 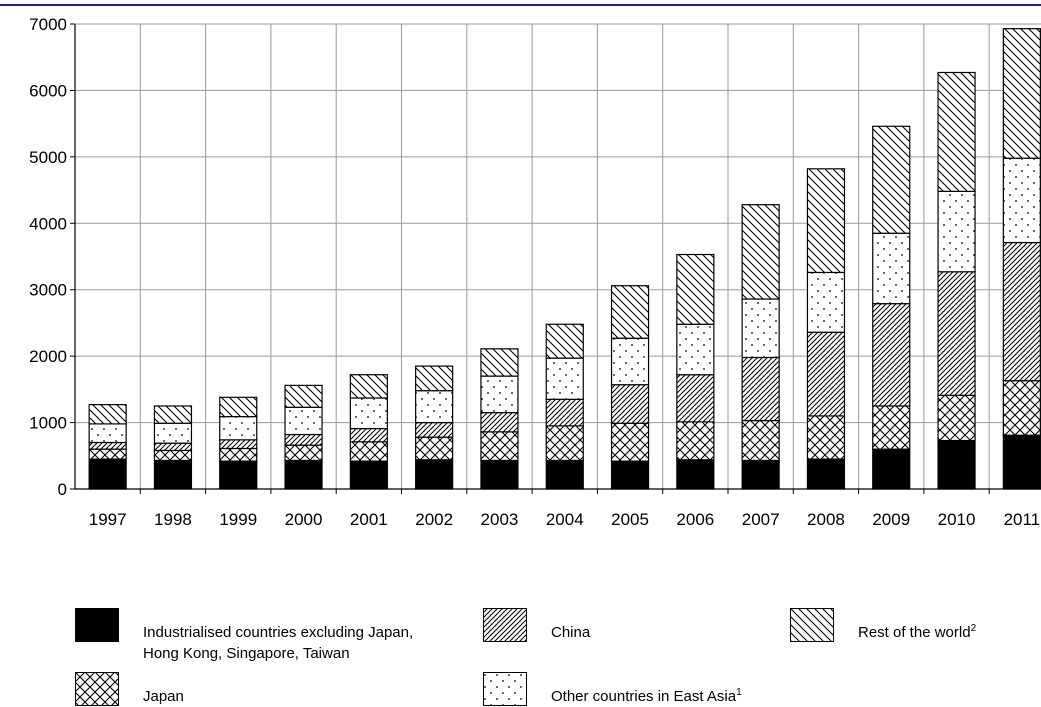 What do you see at coordinates (760, 474) in the screenshot?
I see `bar-segment-solid-black-2007` at bounding box center [760, 474].